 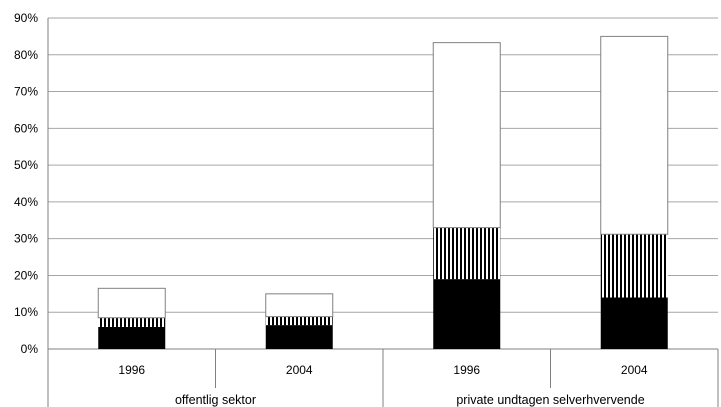 What do you see at coordinates (26, 312) in the screenshot?
I see `y-tick-label: 10%` at bounding box center [26, 312].